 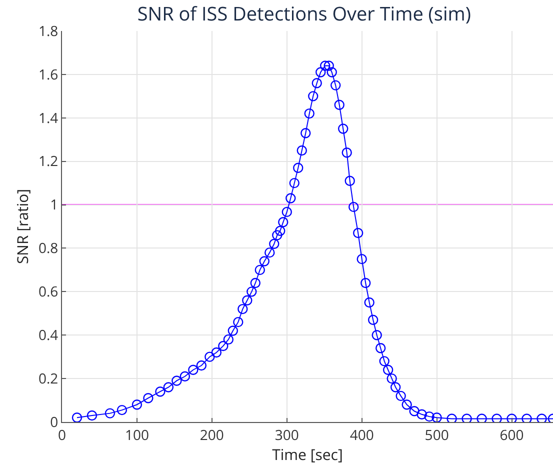 I want to click on y-tick-label: 0.4, so click(x=48, y=336).